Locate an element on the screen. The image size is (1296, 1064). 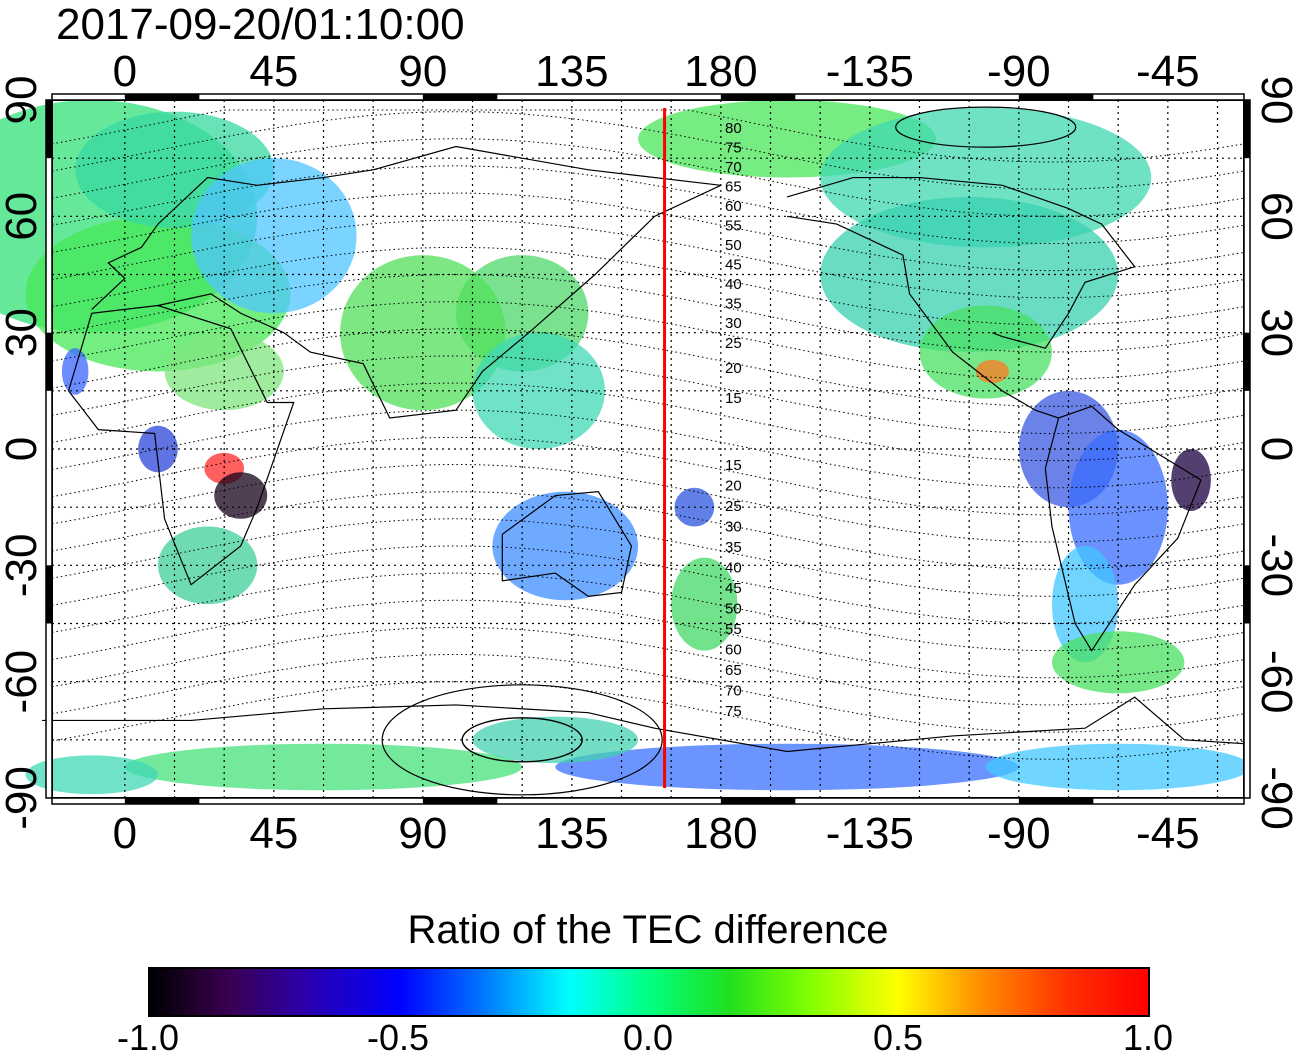
lon-tick-top-2: 90 is located at coordinates (422, 71).